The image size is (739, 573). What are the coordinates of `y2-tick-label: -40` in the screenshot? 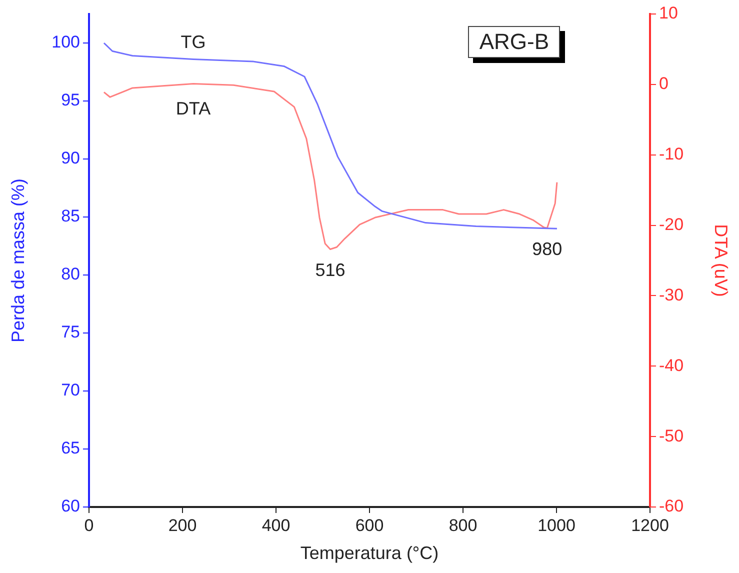 It's located at (671, 365).